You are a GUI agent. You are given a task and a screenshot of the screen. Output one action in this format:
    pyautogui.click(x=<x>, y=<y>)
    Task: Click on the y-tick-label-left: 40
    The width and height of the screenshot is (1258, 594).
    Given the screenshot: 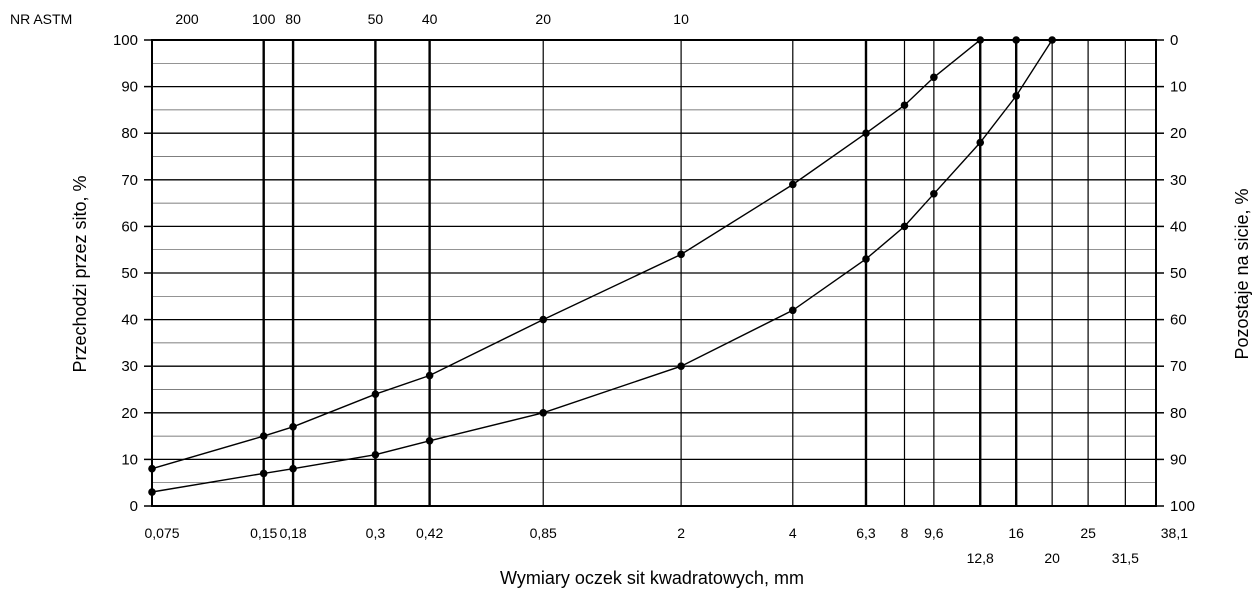 What is the action you would take?
    pyautogui.click(x=129, y=320)
    